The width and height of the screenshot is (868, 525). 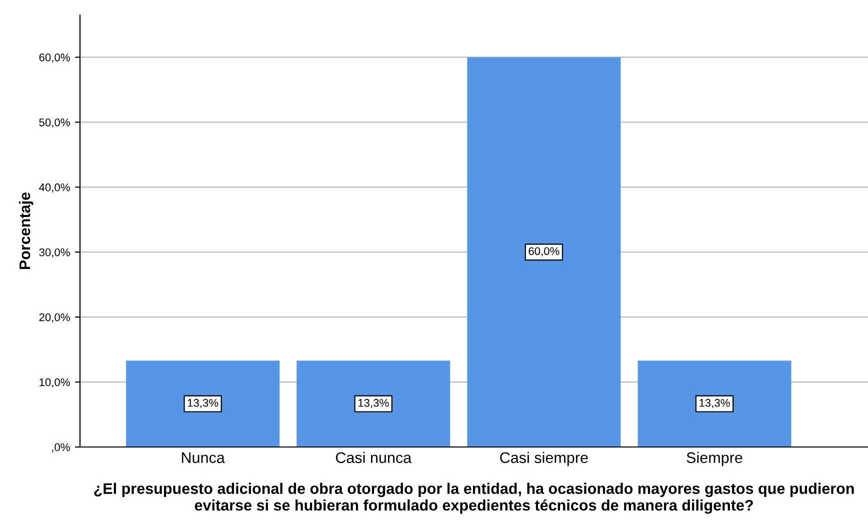 What do you see at coordinates (54, 188) in the screenshot?
I see `y-tick-label: 40,0%` at bounding box center [54, 188].